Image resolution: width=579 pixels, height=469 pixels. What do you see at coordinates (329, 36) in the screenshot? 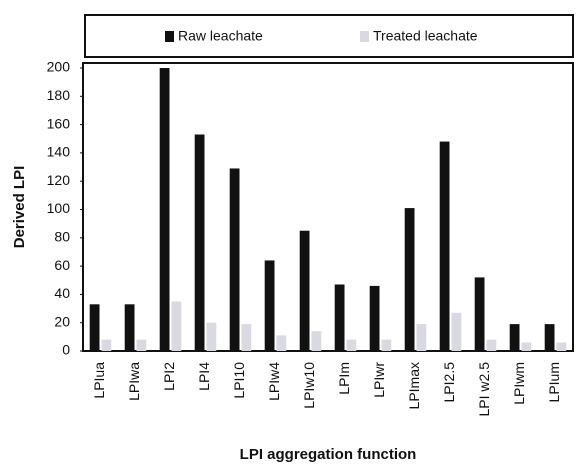
I see `legend-box` at bounding box center [329, 36].